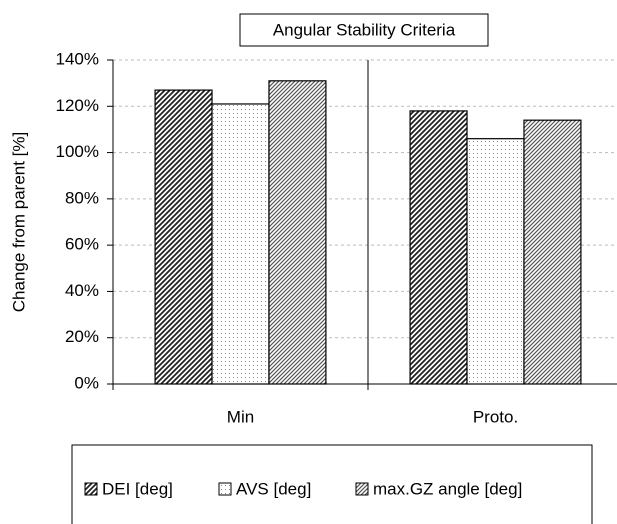 The height and width of the screenshot is (524, 617). I want to click on legend-label: AVS [deg], so click(273, 488).